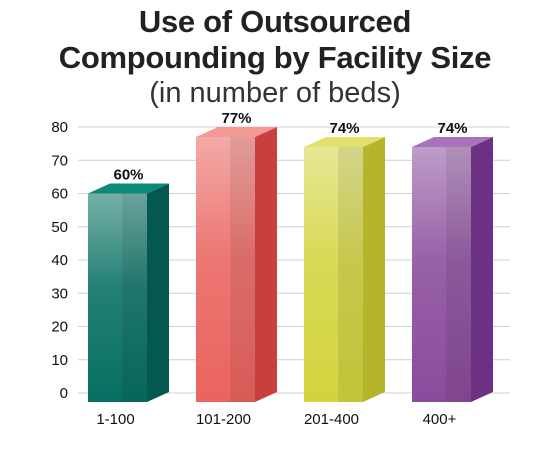 The height and width of the screenshot is (452, 550). Describe the element at coordinates (276, 419) in the screenshot. I see `x-axis-categories: 1-100 101-200 201-400 400+` at that location.